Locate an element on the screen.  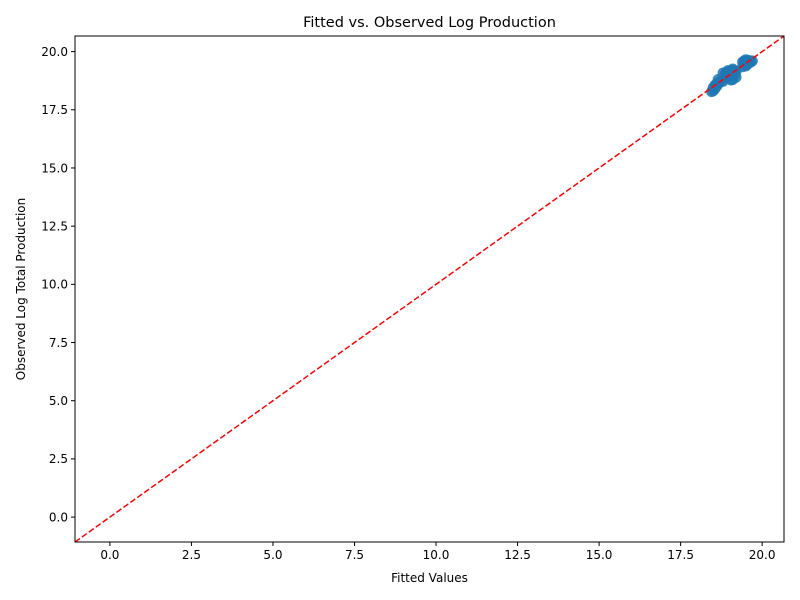
x-tick-label: 7.5 is located at coordinates (354, 555).